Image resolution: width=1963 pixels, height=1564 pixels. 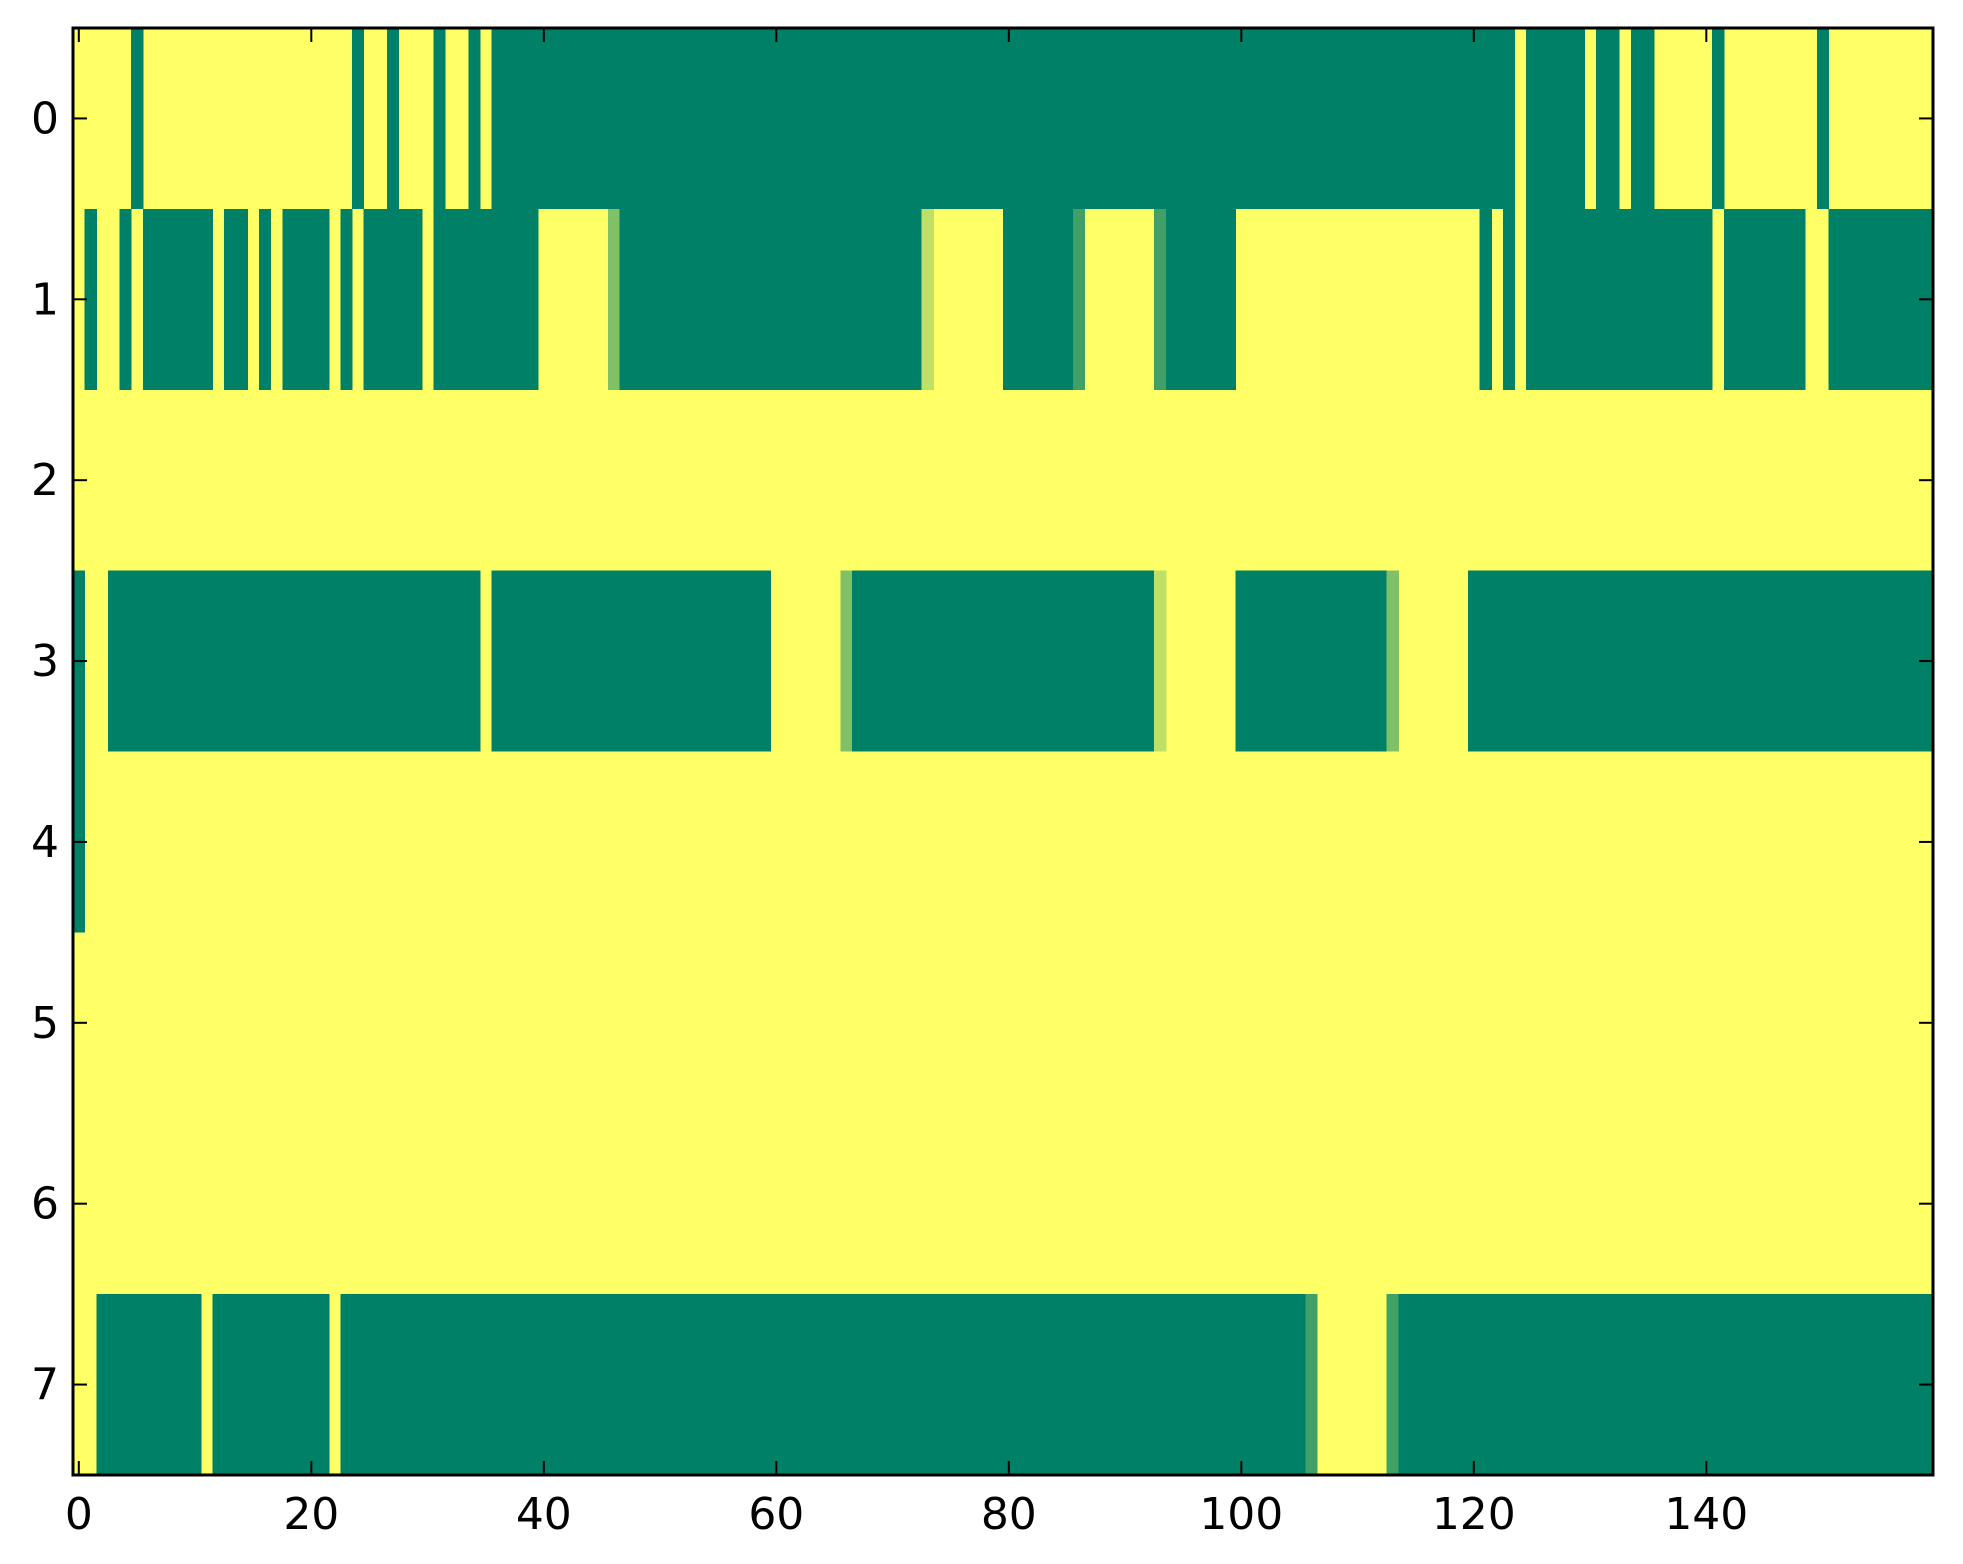 What do you see at coordinates (311, 1514) in the screenshot?
I see `x-tick-label: 20` at bounding box center [311, 1514].